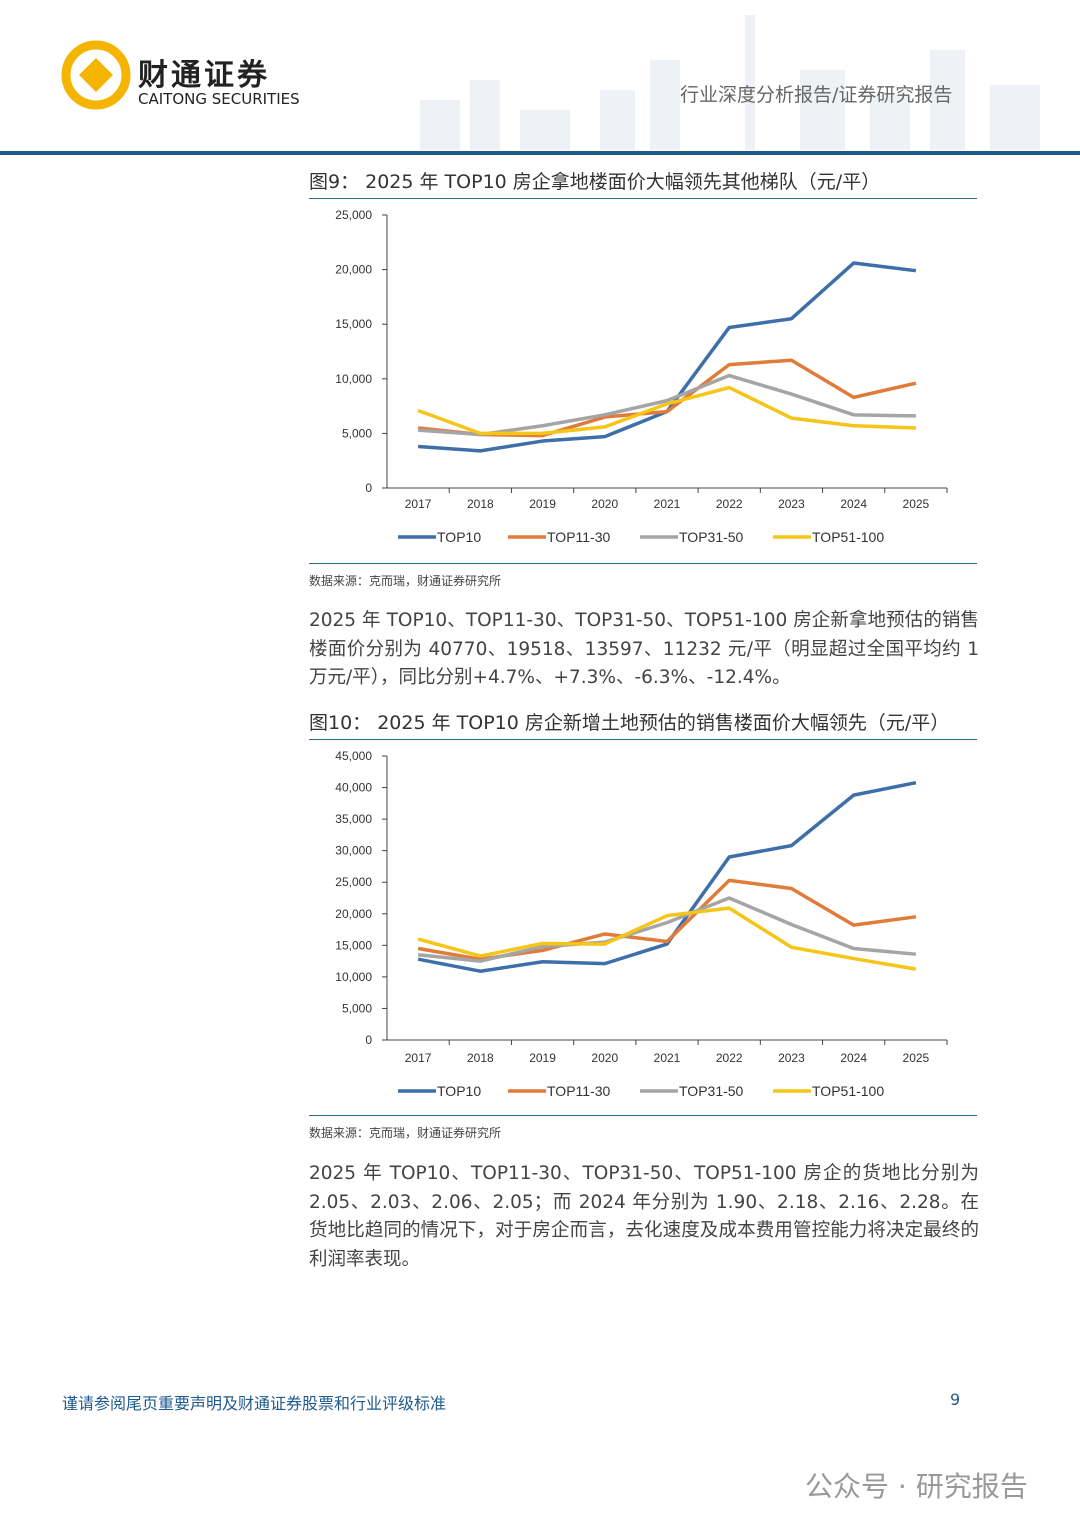  What do you see at coordinates (219, 99) in the screenshot?
I see `logo-en: CAITONG SECURITIES` at bounding box center [219, 99].